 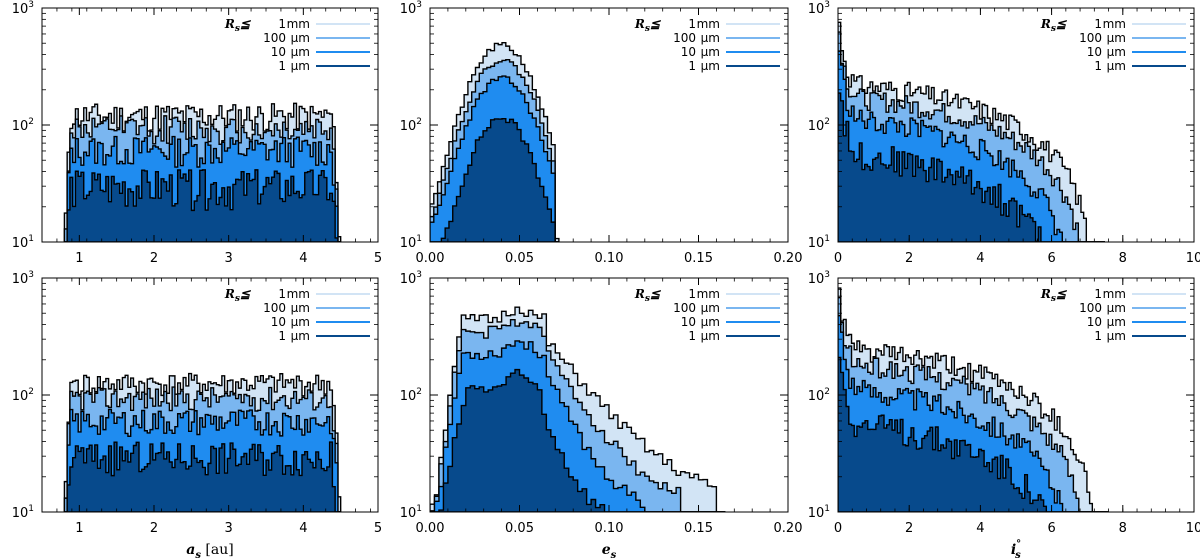 I want to click on x-axis-label: as [au], so click(x=209, y=551).